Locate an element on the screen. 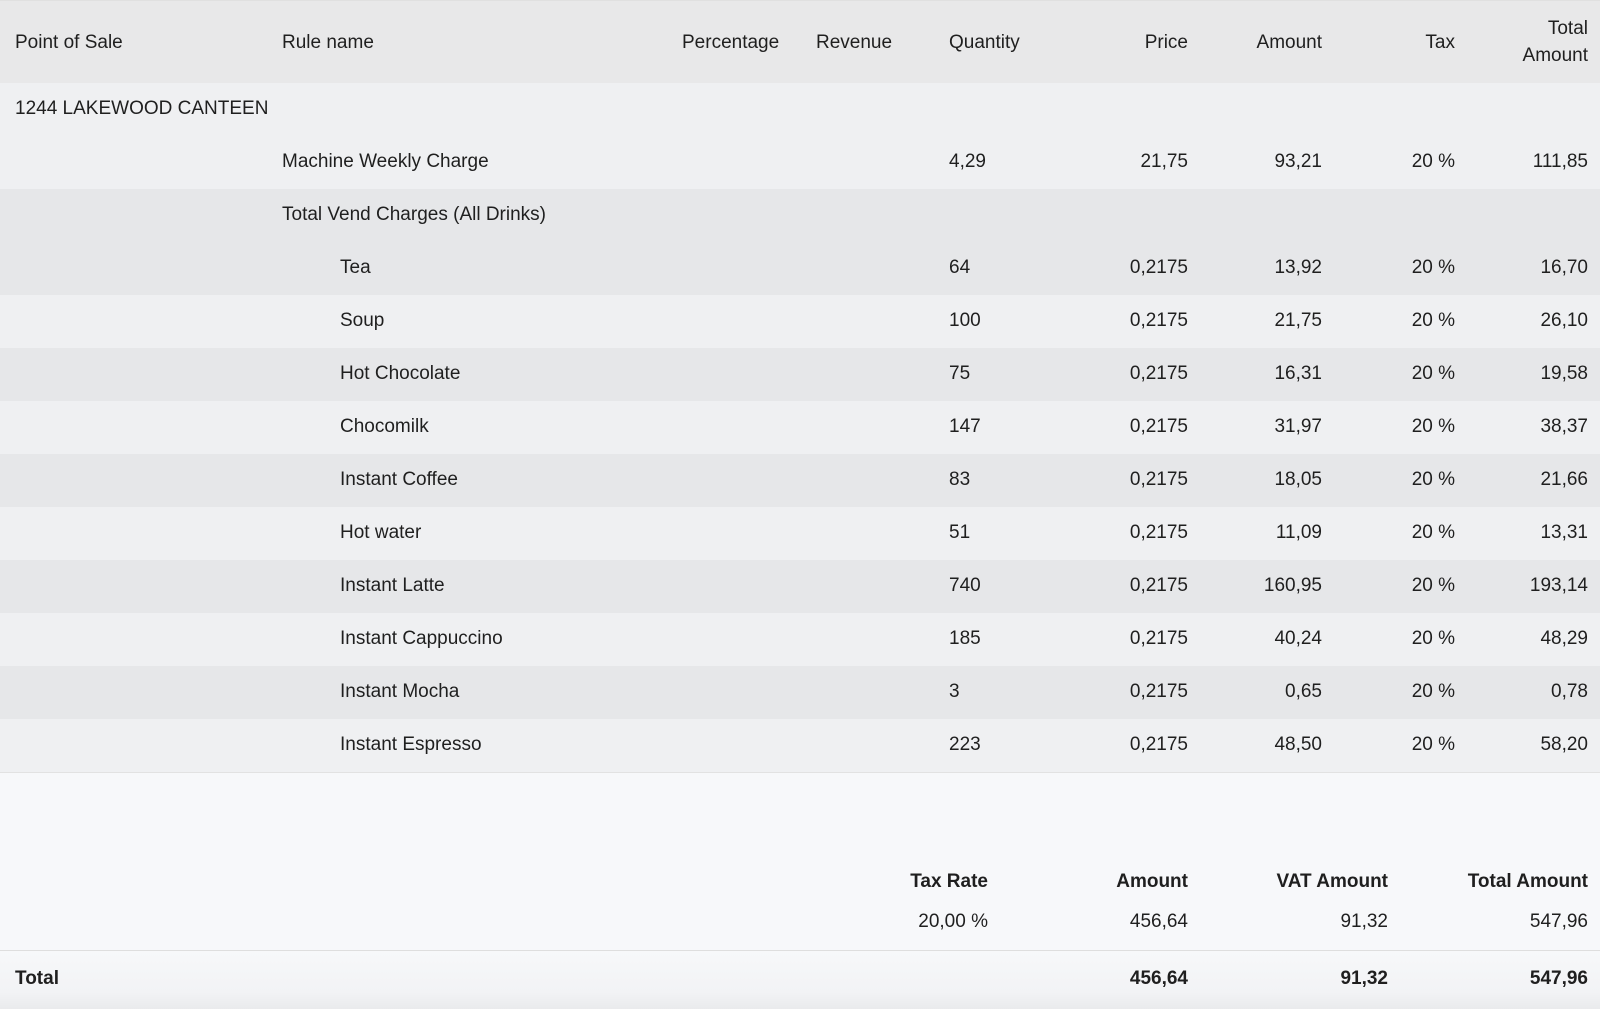  table-row: Hot water 51 0,2175 11,09 20 % 13,31 is located at coordinates (800, 533).